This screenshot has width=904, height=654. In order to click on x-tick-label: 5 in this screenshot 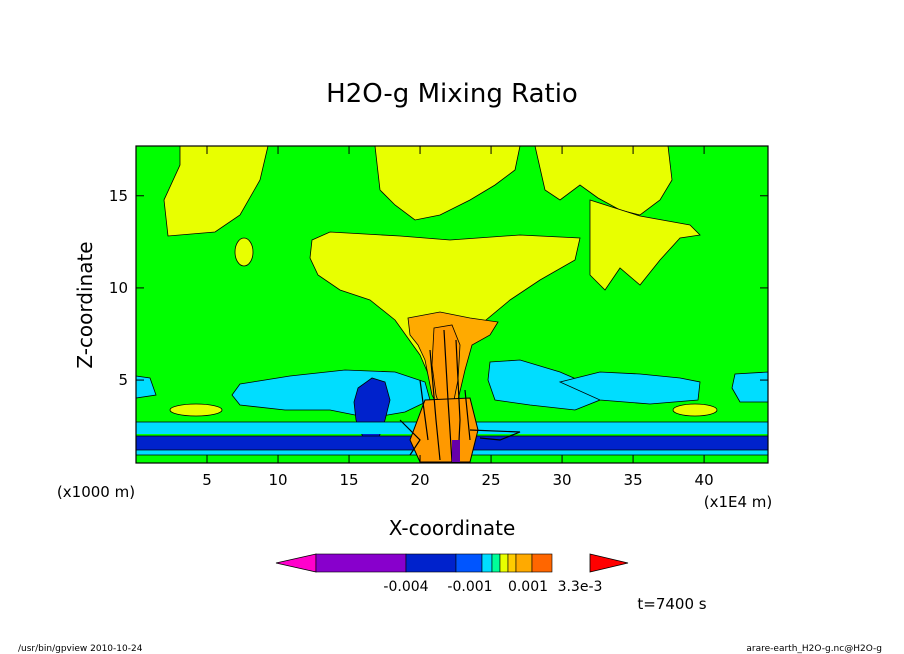, I will do `click(207, 480)`.